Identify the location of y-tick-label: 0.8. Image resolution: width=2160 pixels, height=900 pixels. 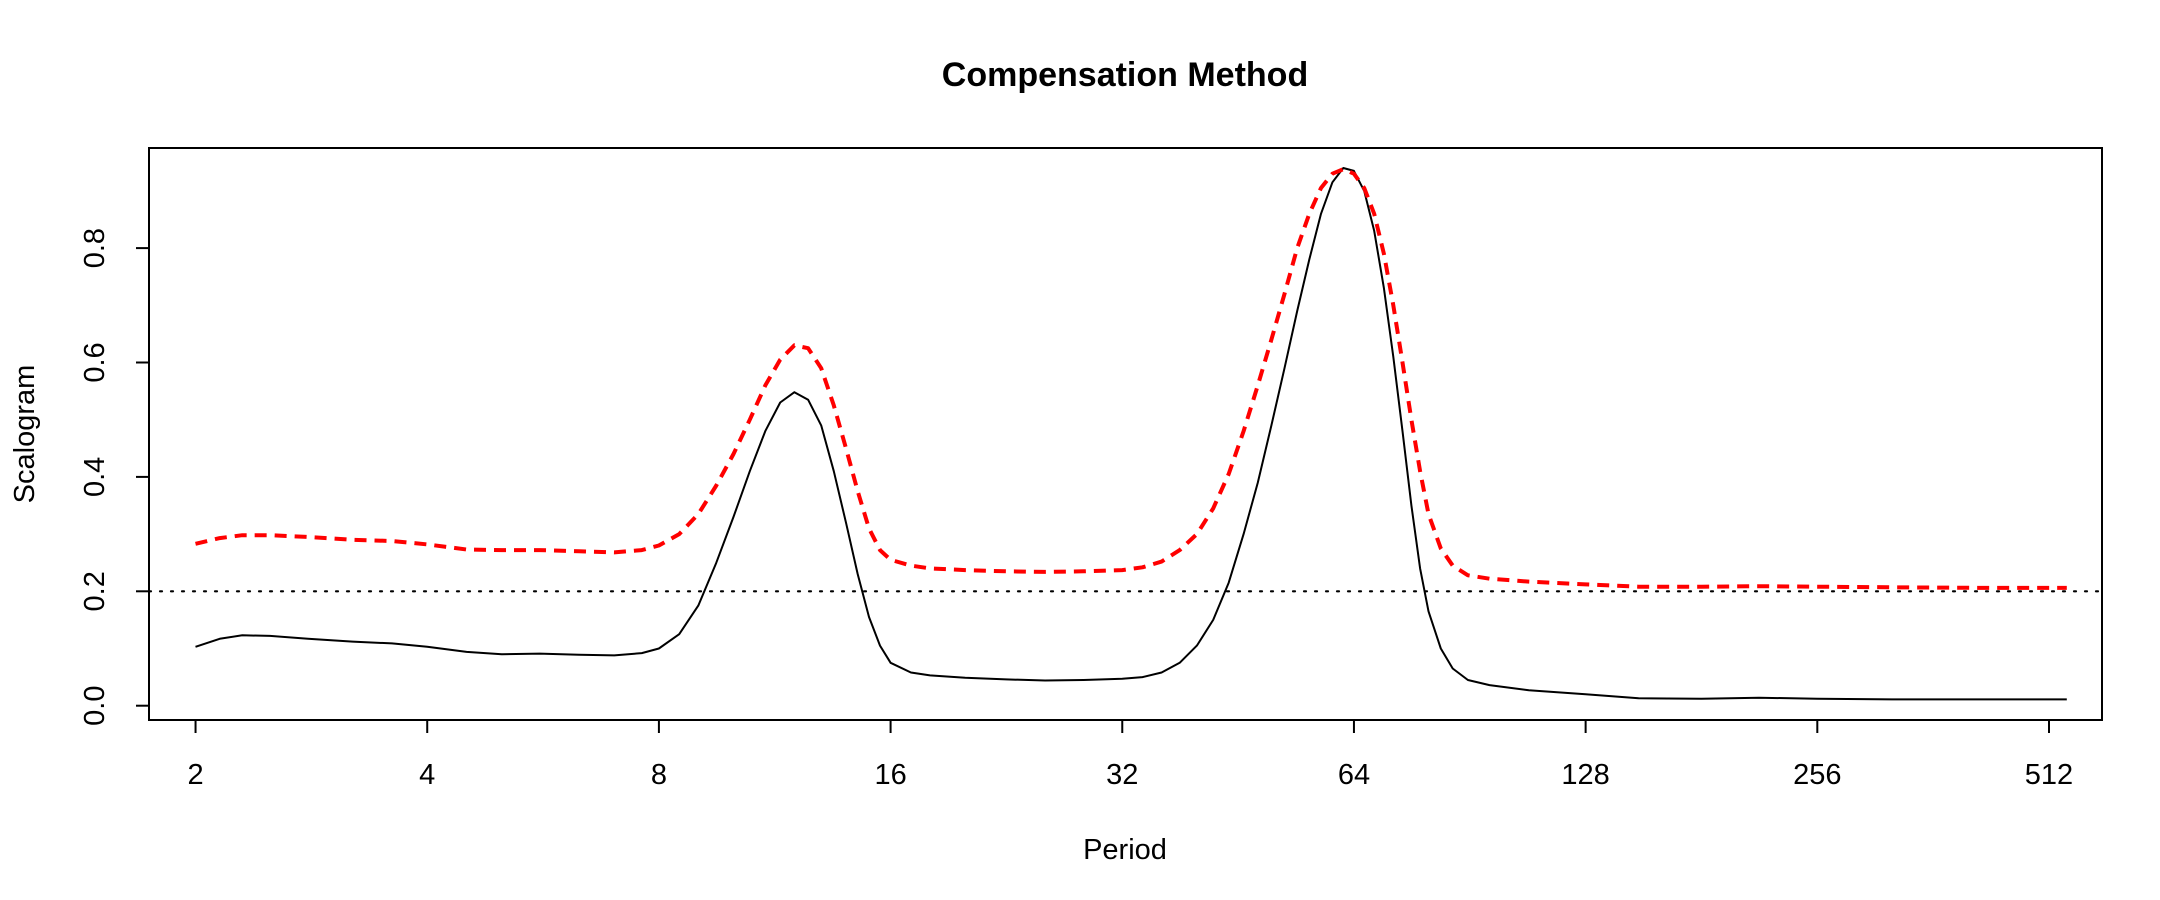
(95, 248).